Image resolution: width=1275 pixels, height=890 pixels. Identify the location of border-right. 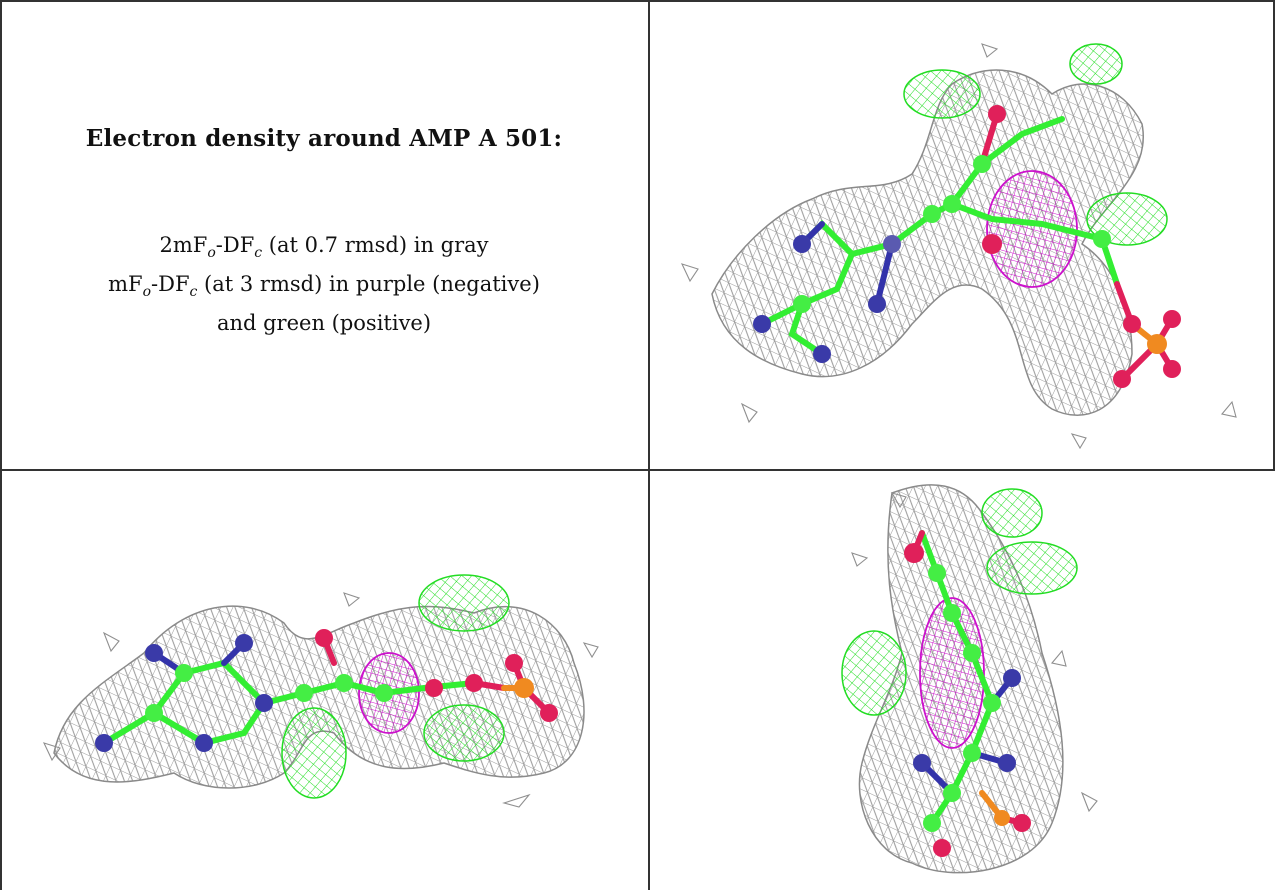
(1274, 235).